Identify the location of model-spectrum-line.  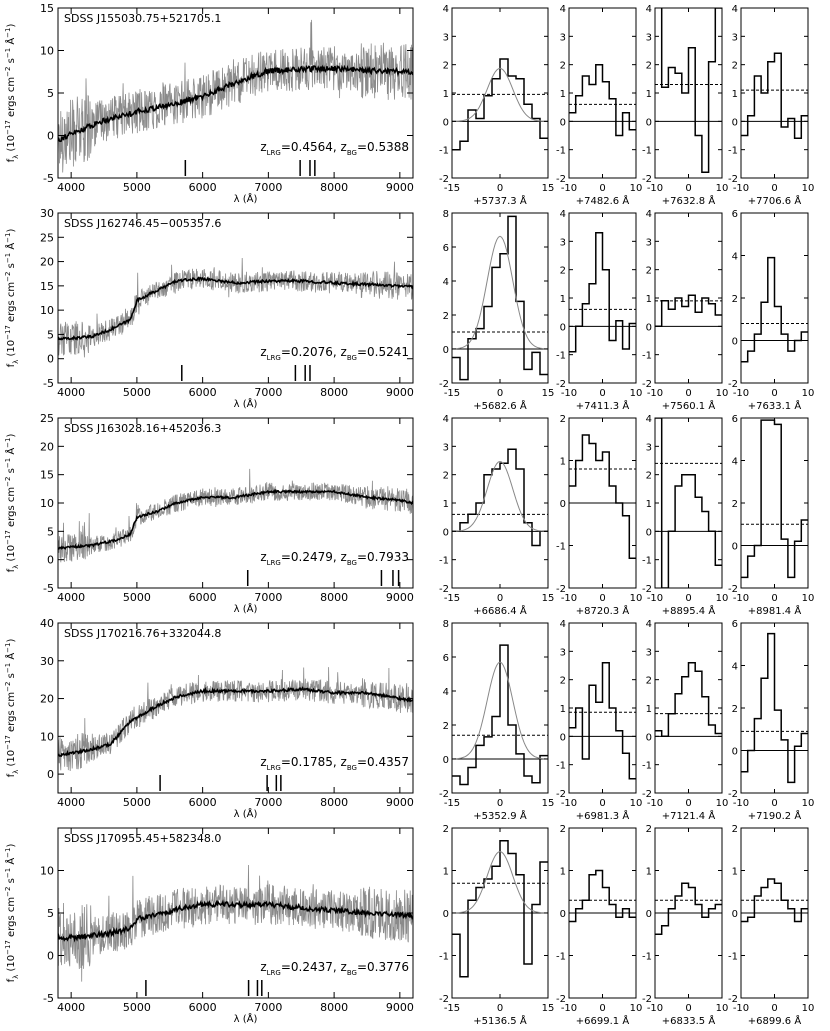
(235, 308).